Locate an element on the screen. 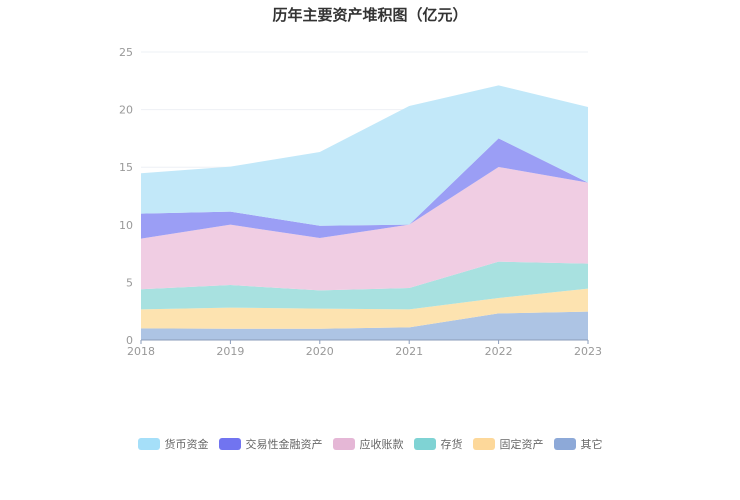 This screenshot has width=740, height=500. y-tick-label: 20 is located at coordinates (126, 110).